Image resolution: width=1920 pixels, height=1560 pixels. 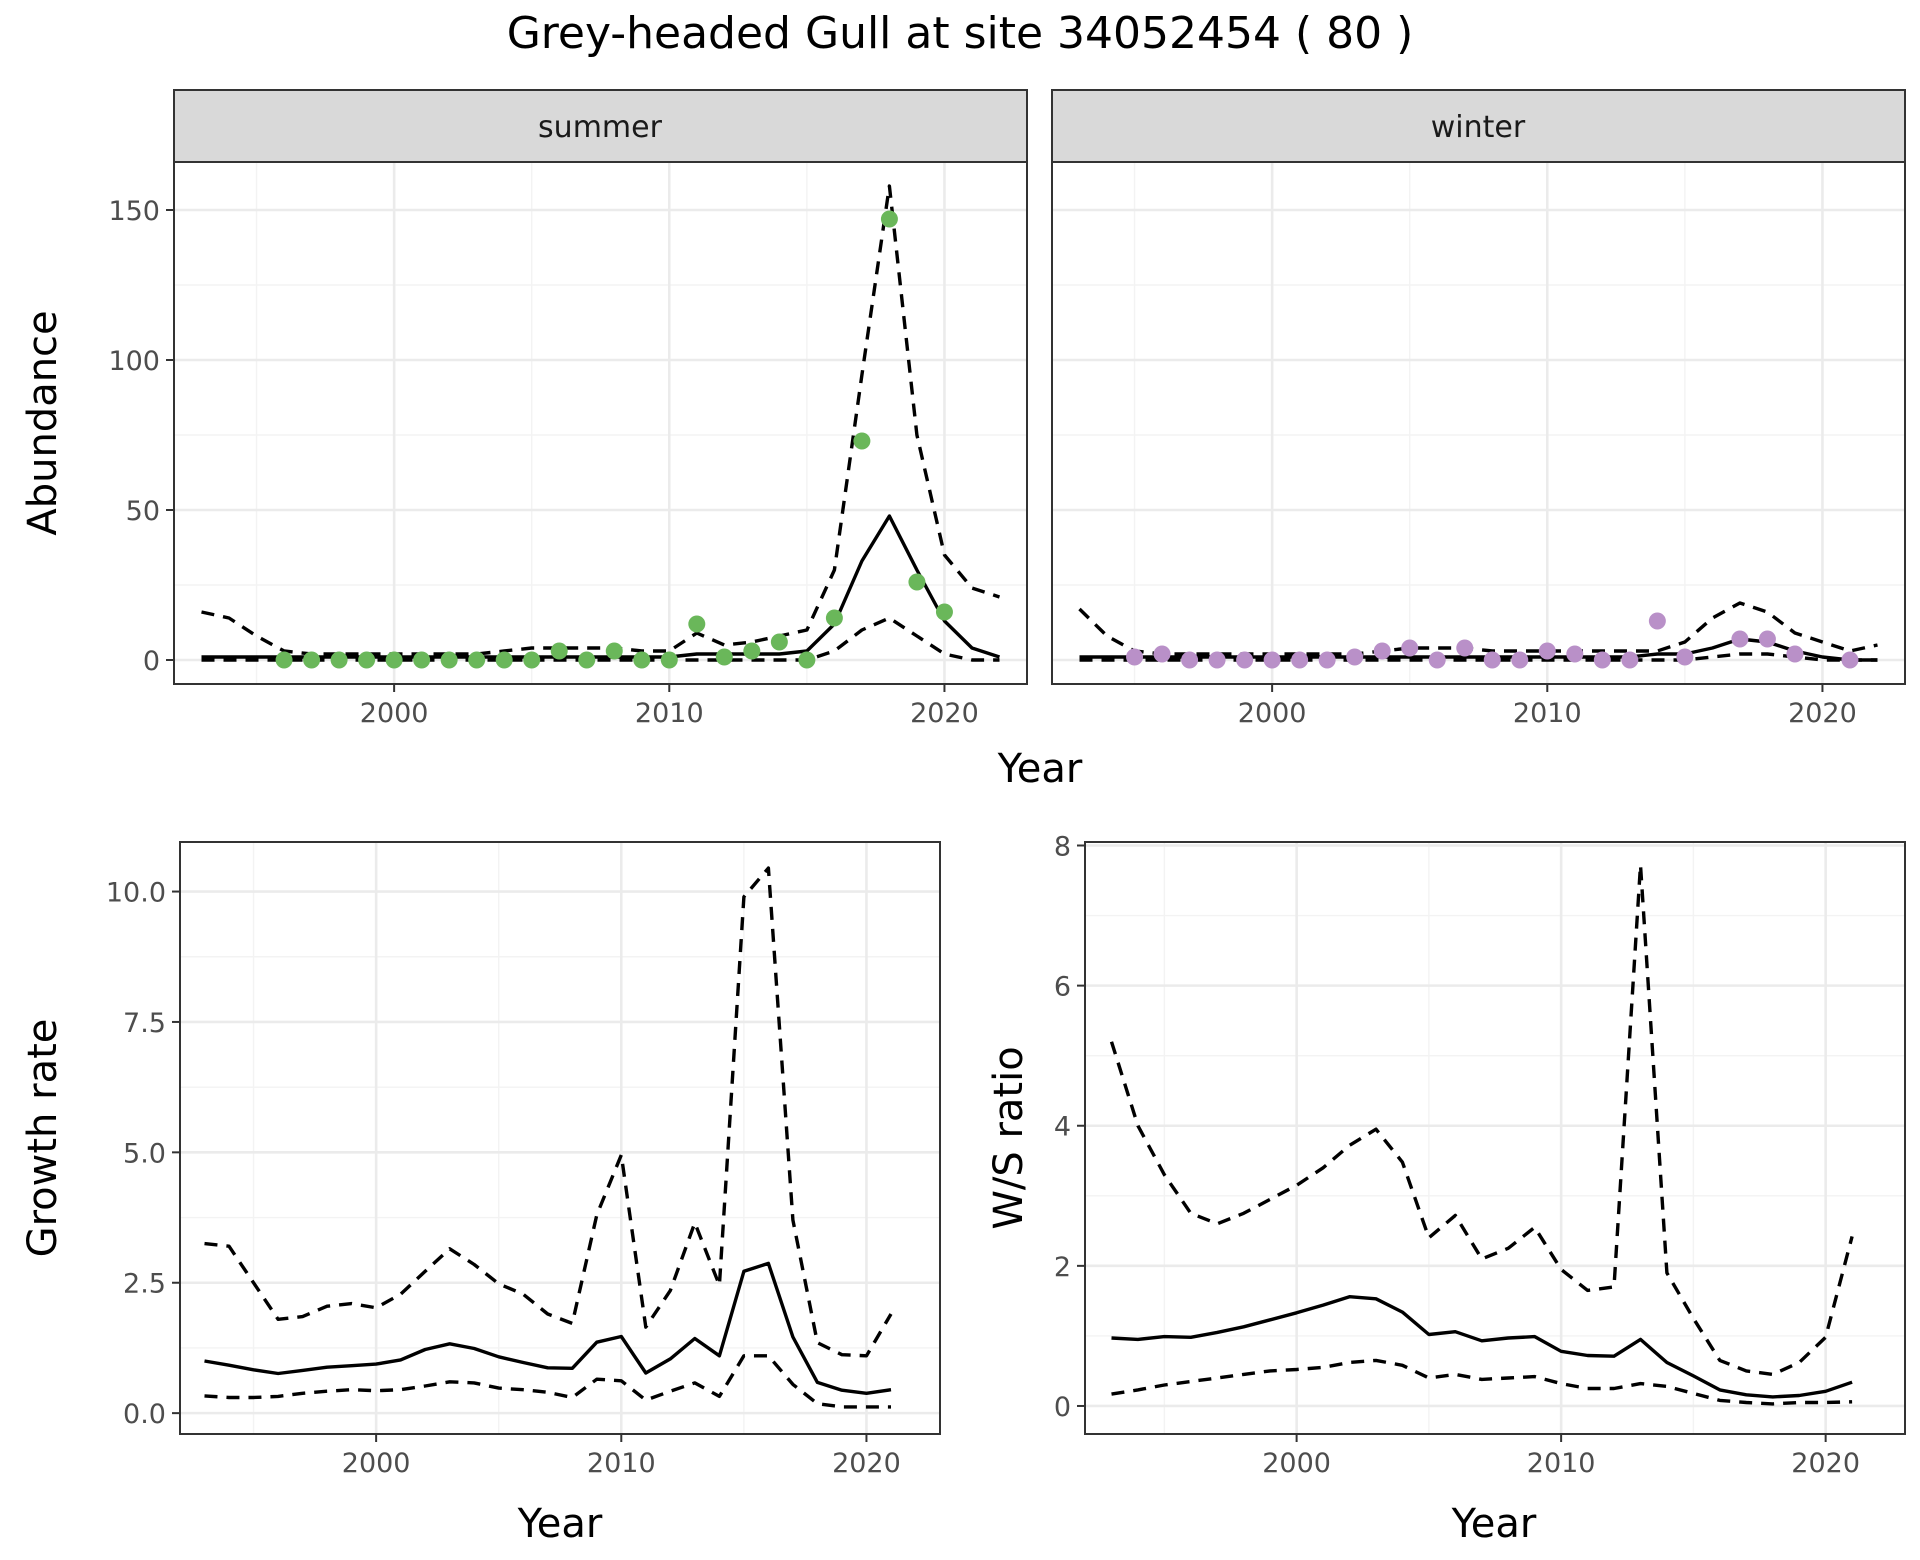 What do you see at coordinates (43, 1138) in the screenshot?
I see `y-axis-title-growth-rate: Growth rate` at bounding box center [43, 1138].